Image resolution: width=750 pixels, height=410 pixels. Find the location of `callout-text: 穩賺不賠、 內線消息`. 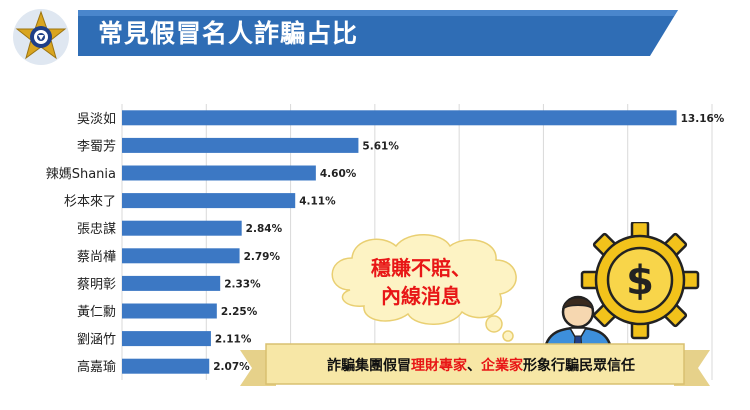

callout-text: 穩賺不賠、 內線消息 is located at coordinates (421, 282).